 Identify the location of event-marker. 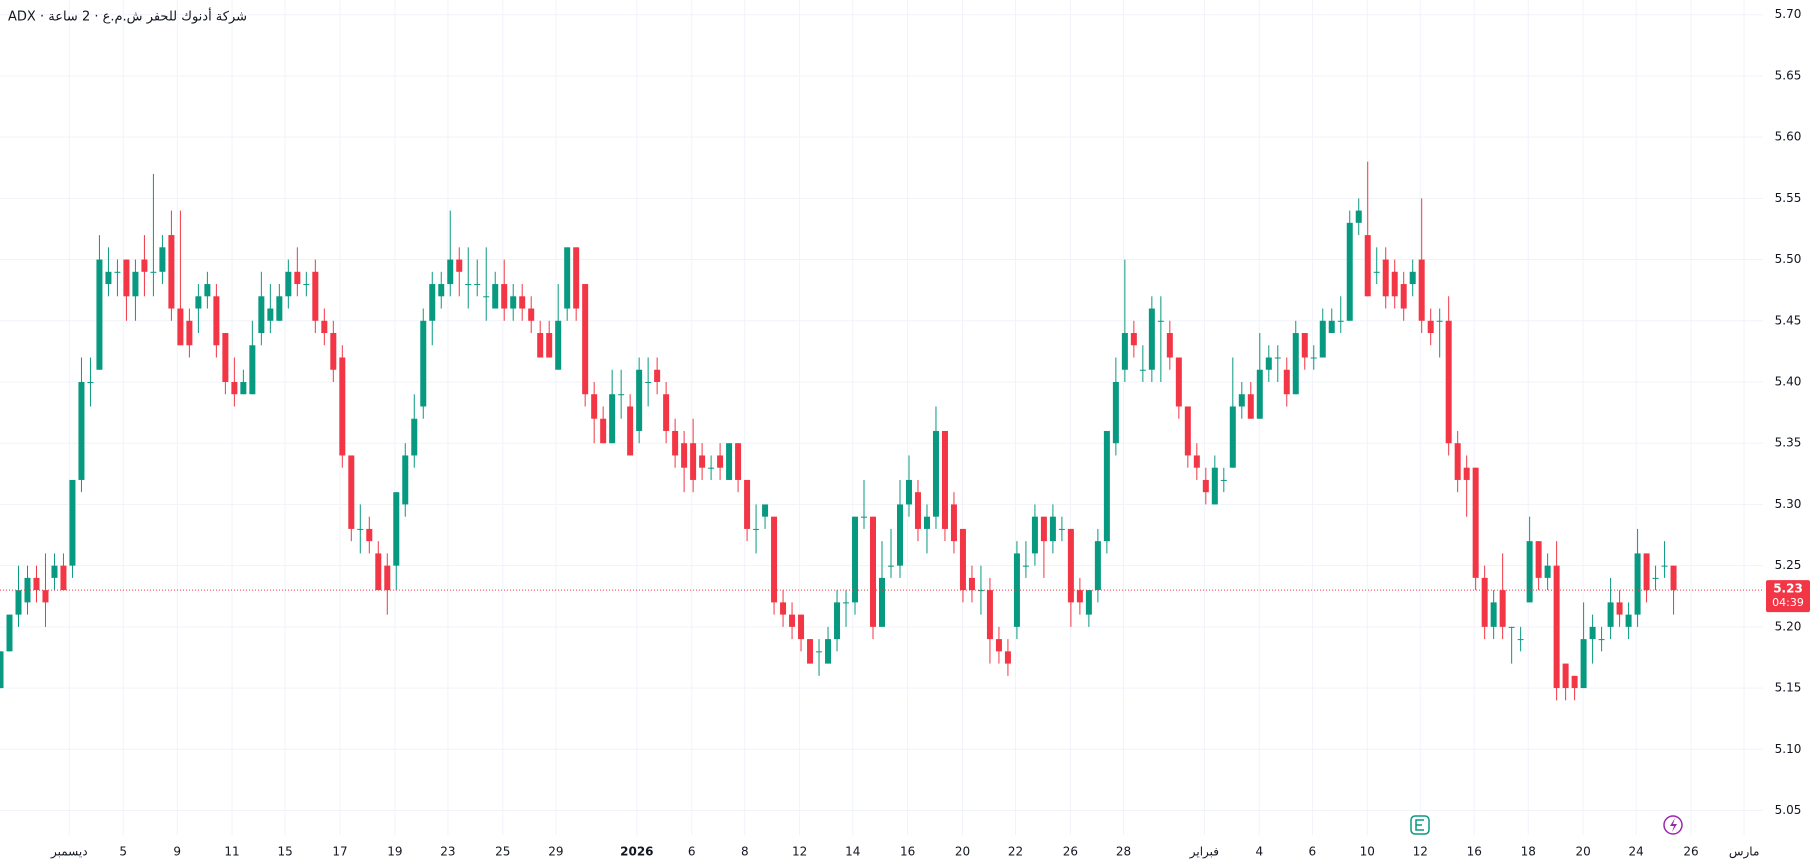
(1673, 825).